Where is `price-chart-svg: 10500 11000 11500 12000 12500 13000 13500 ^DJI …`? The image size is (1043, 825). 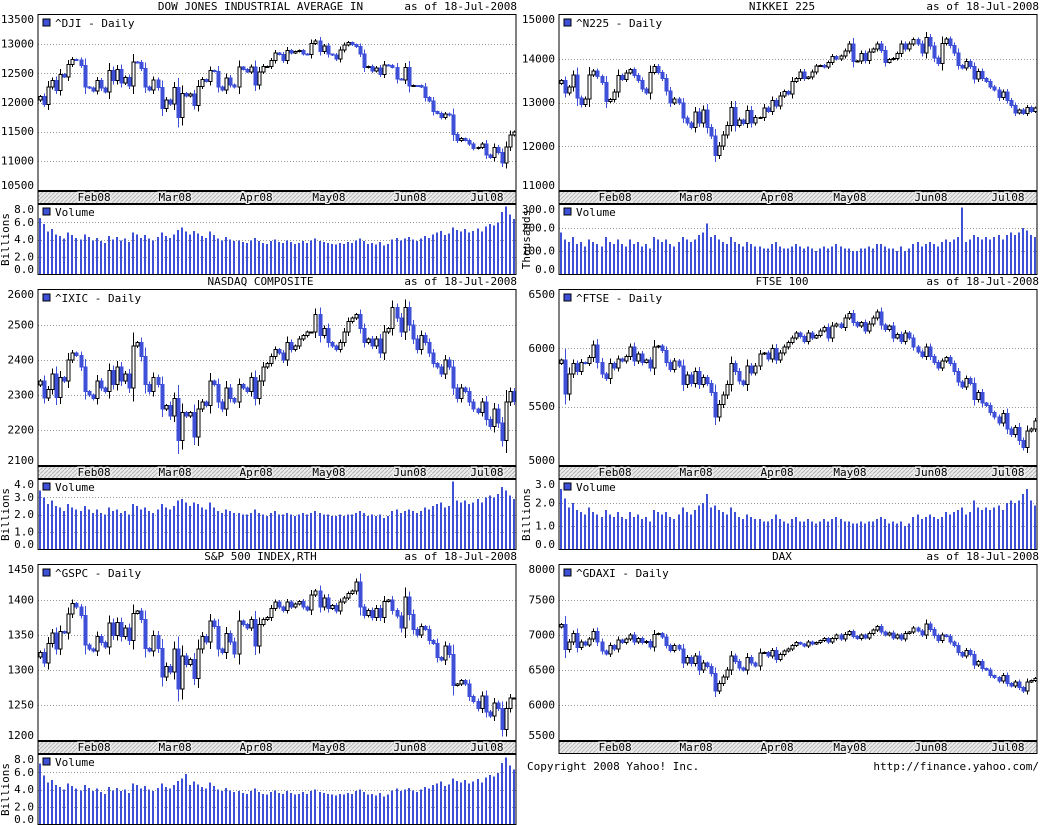 price-chart-svg: 10500 11000 11500 12000 12500 13000 13500 ^DJI … is located at coordinates (260, 102).